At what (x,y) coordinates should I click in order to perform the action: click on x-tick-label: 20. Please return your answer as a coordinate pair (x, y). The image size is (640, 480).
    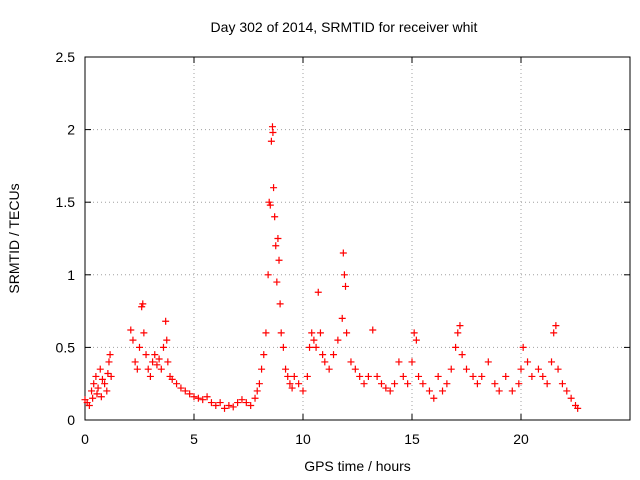
    Looking at the image, I should click on (521, 439).